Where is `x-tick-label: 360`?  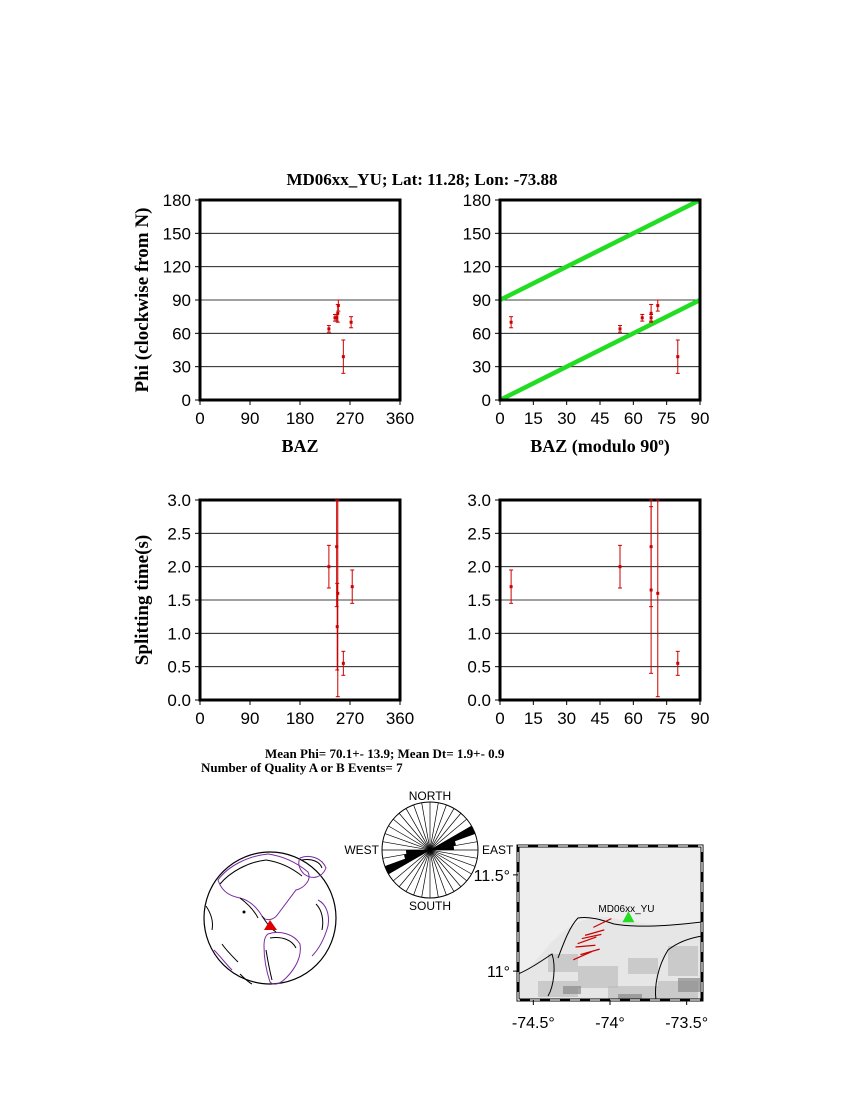 x-tick-label: 360 is located at coordinates (400, 718).